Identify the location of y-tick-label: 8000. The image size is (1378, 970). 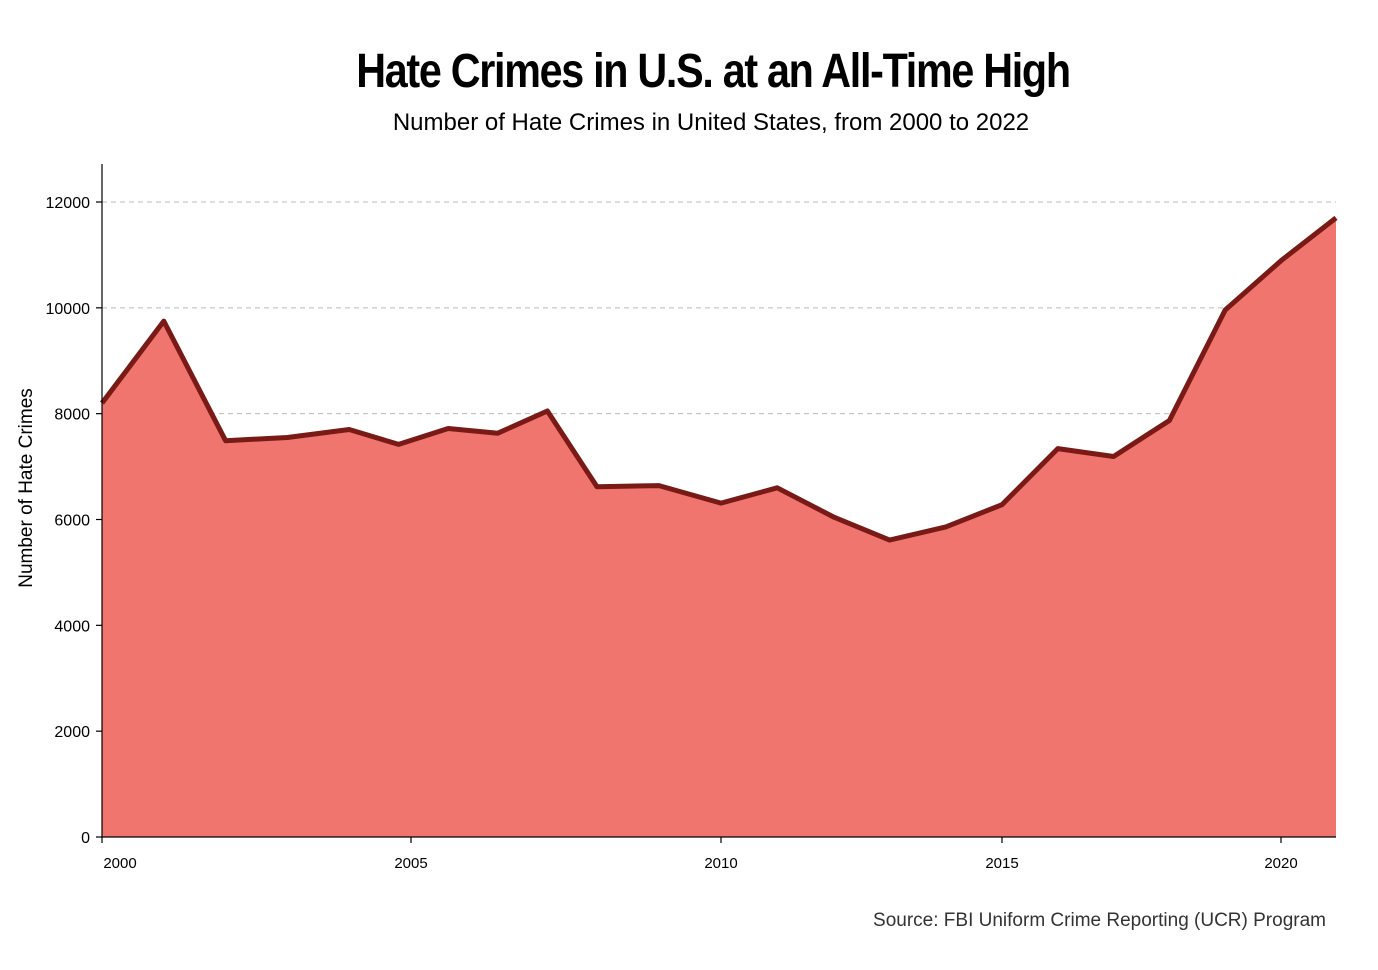
(72, 415).